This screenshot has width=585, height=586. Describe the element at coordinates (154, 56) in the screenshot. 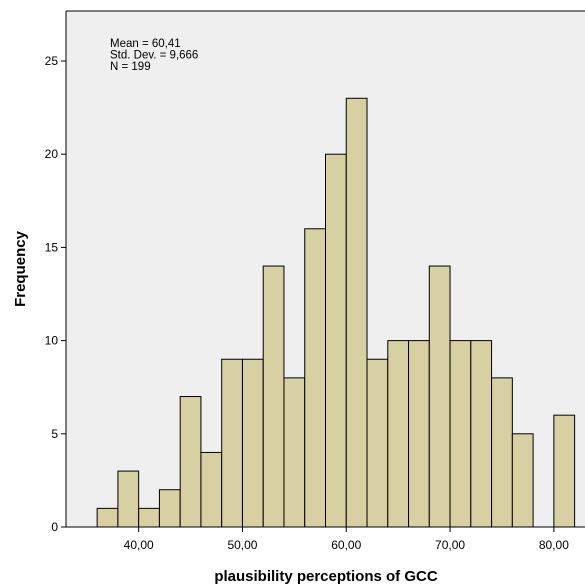

I see `stats-line: Std. Dev. = 9,666` at that location.